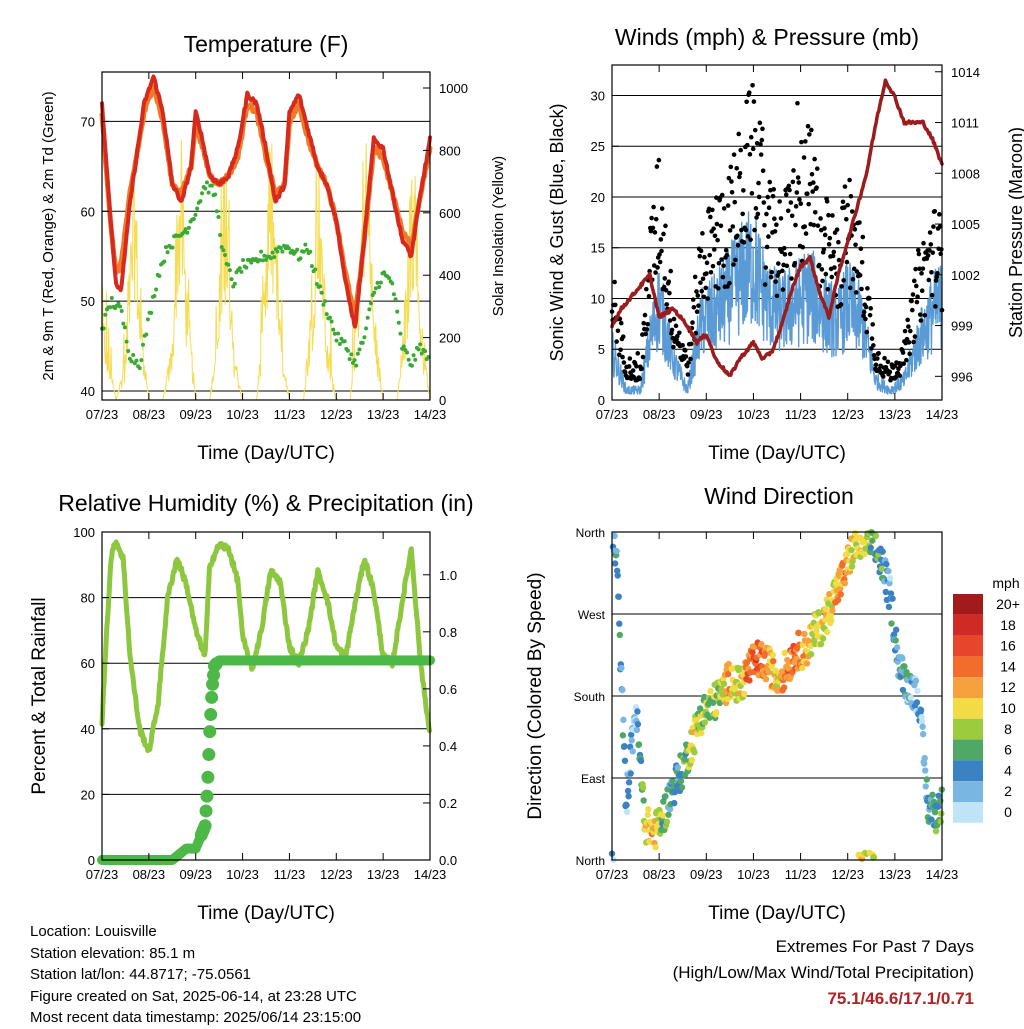 Image resolution: width=1024 pixels, height=1029 pixels. I want to click on elevation-text: Station elevation: 85.1 m, so click(113, 953).